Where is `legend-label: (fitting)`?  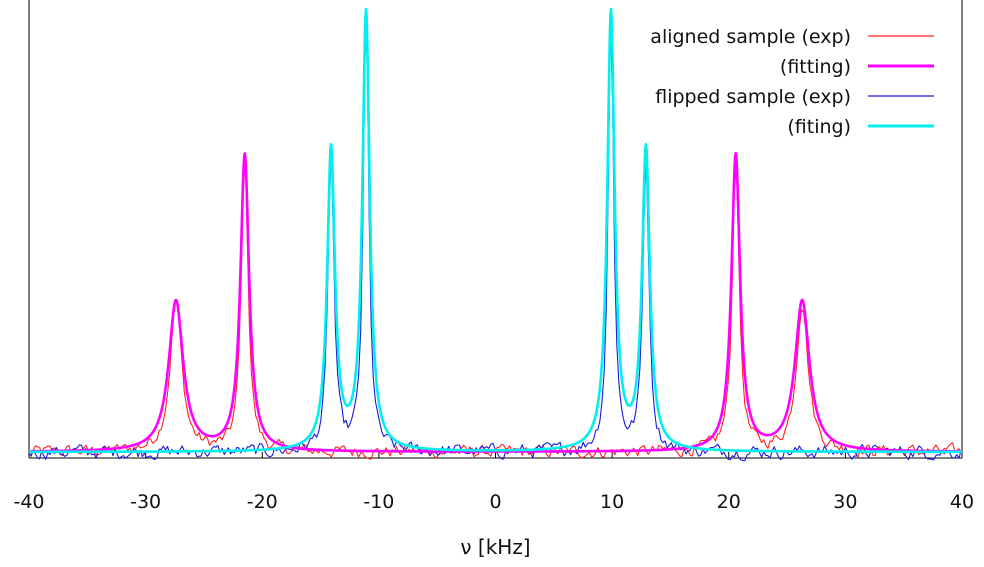
legend-label: (fitting) is located at coordinates (815, 67).